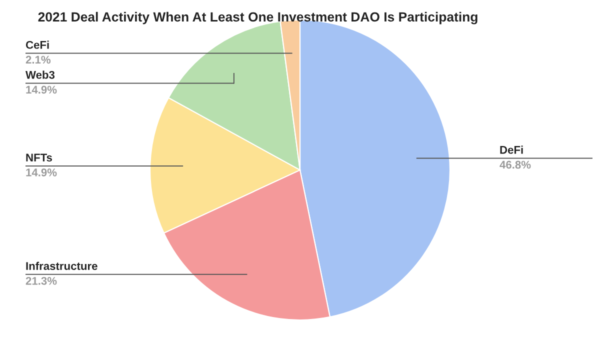 Image resolution: width=600 pixels, height=340 pixels. I want to click on data-label: 46.8%, so click(515, 164).